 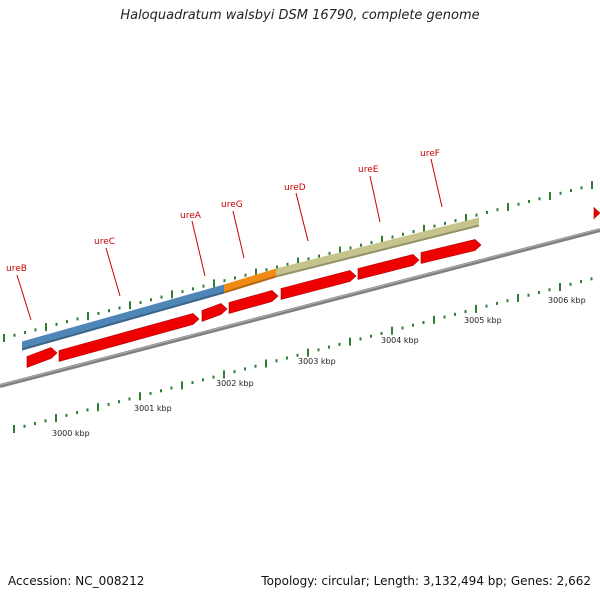 I want to click on gene-label-ureG: ureG, so click(x=232, y=205).